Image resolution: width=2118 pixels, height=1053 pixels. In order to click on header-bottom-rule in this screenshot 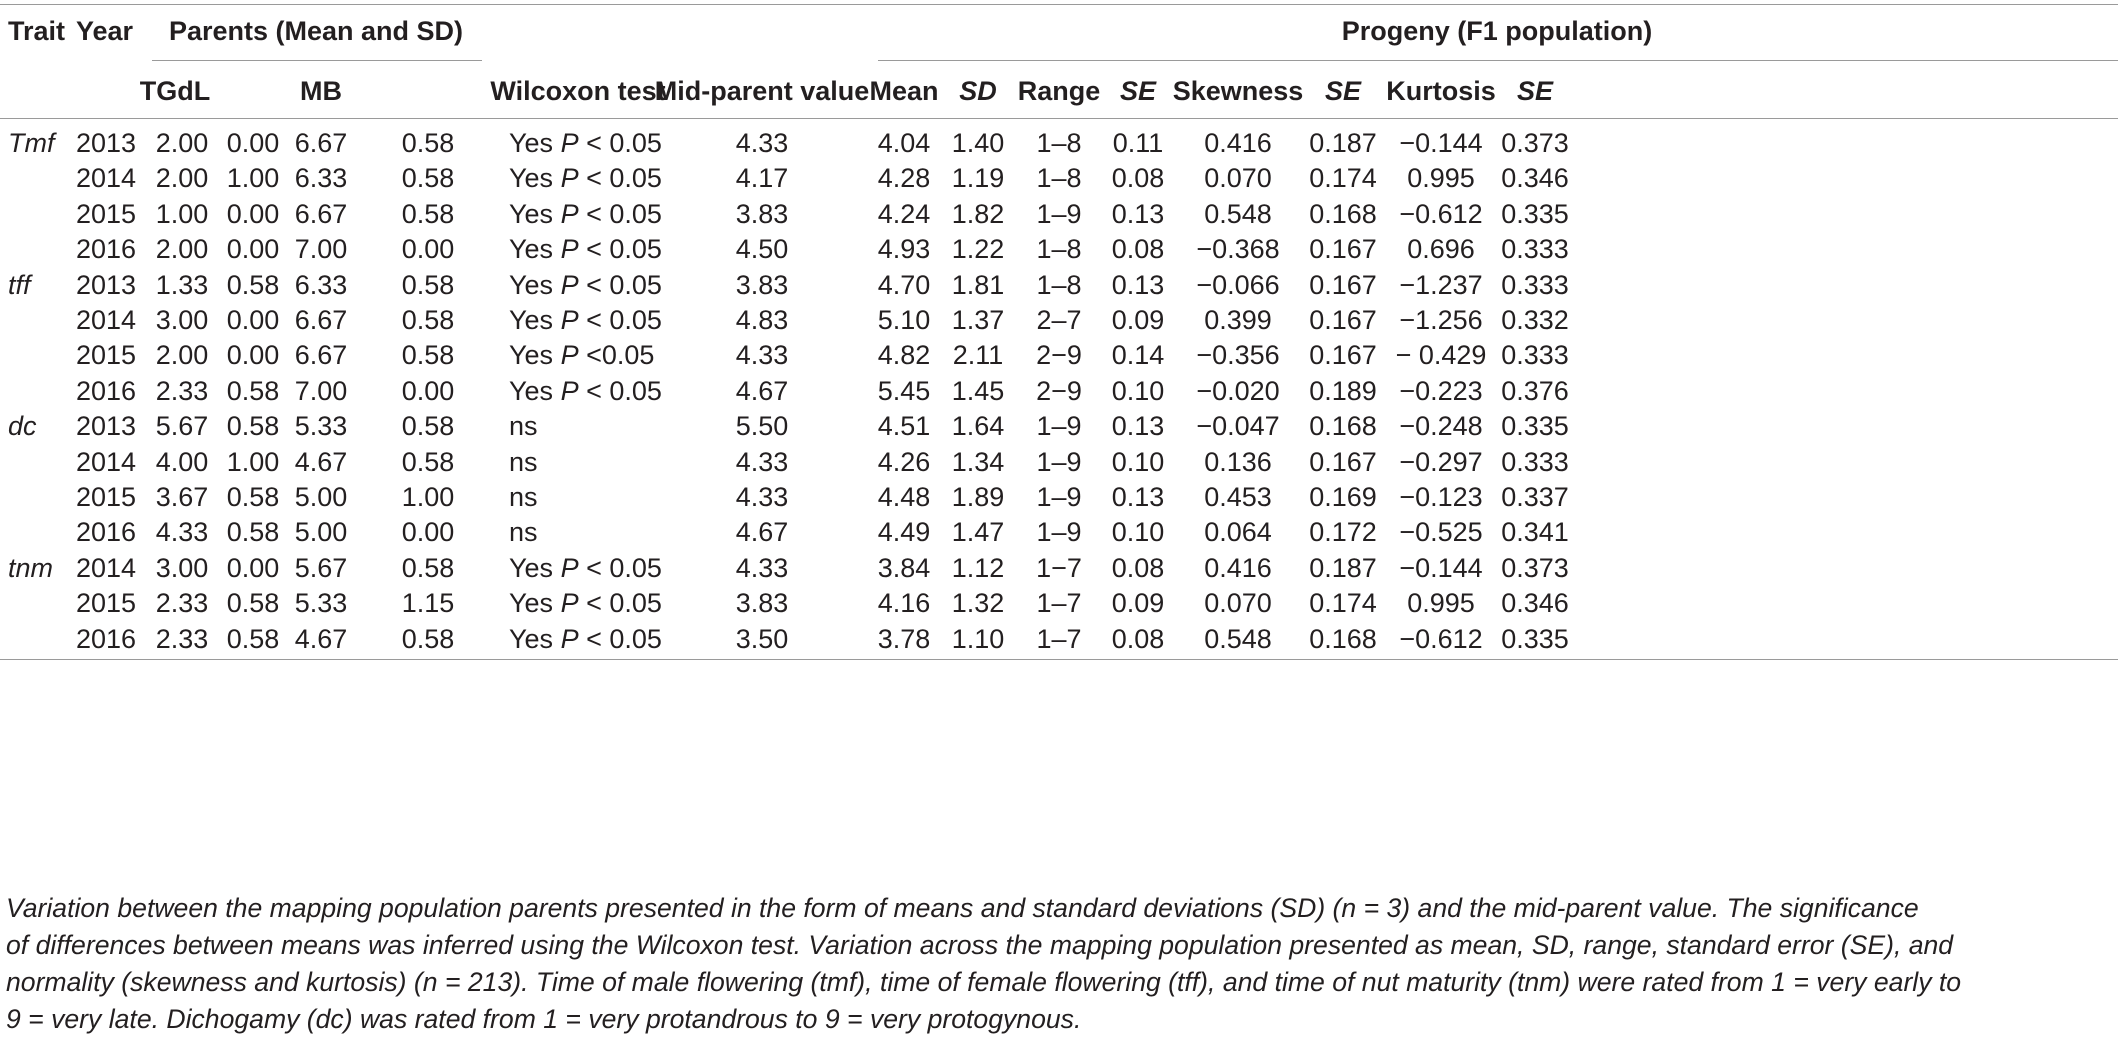, I will do `click(1059, 118)`.